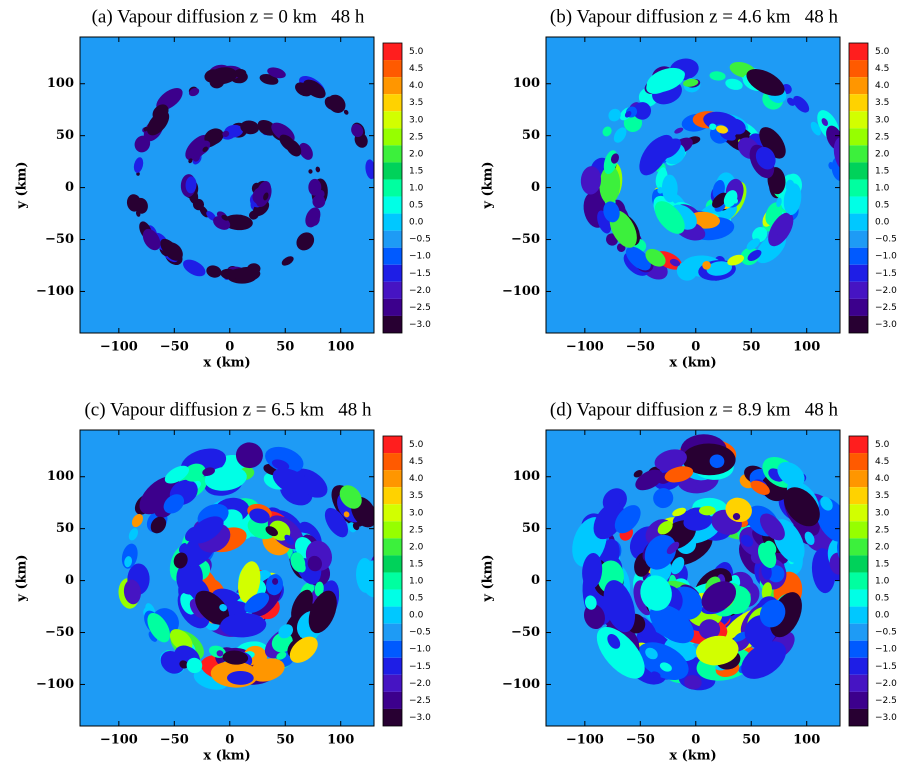  What do you see at coordinates (416, 86) in the screenshot?
I see `colorbar-label: 4.0` at bounding box center [416, 86].